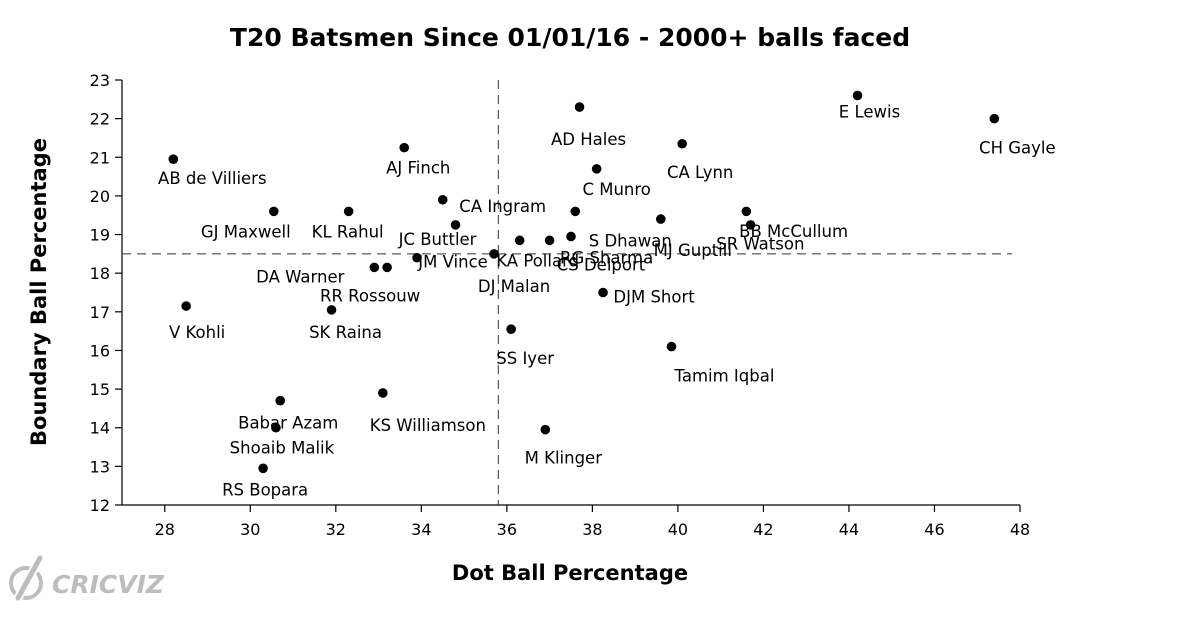 The height and width of the screenshot is (624, 1200). Describe the element at coordinates (630, 240) in the screenshot. I see `point-label: S Dhawan` at that location.